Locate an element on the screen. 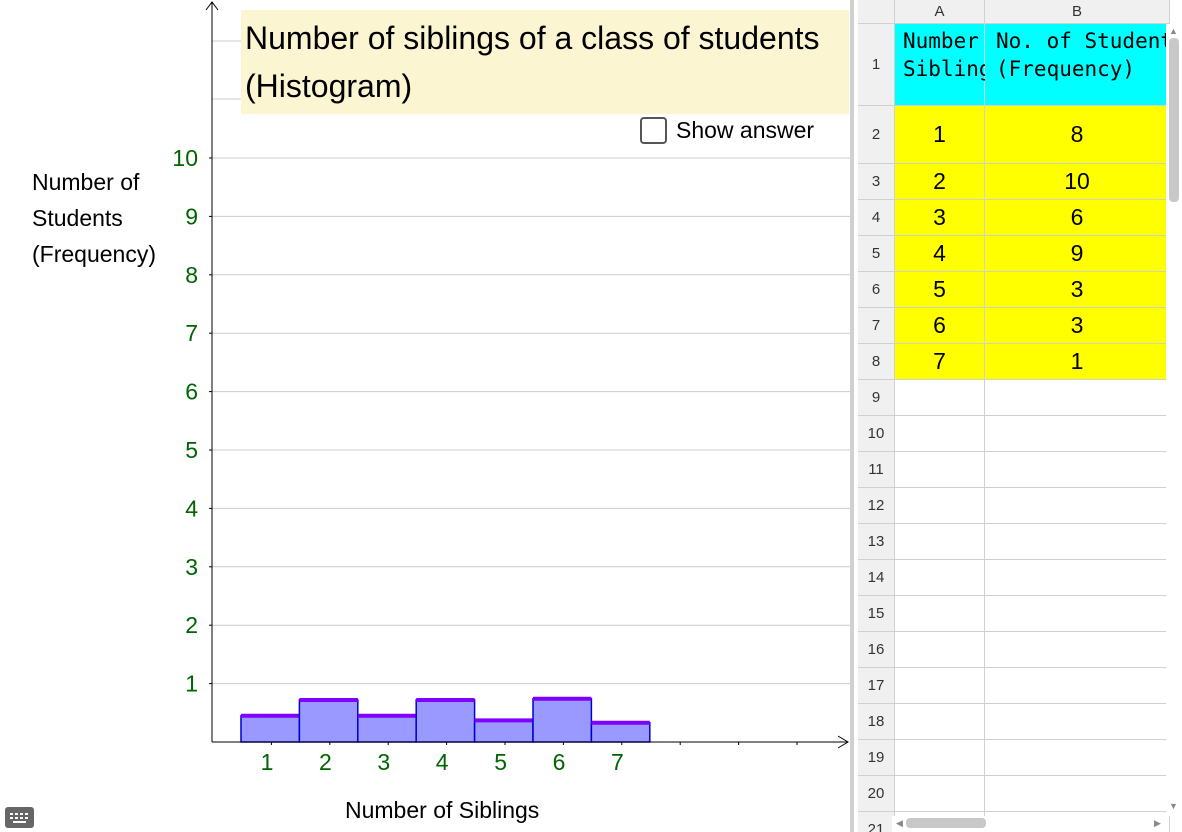 The image size is (1182, 832). show-answer-checkbox is located at coordinates (653, 130).